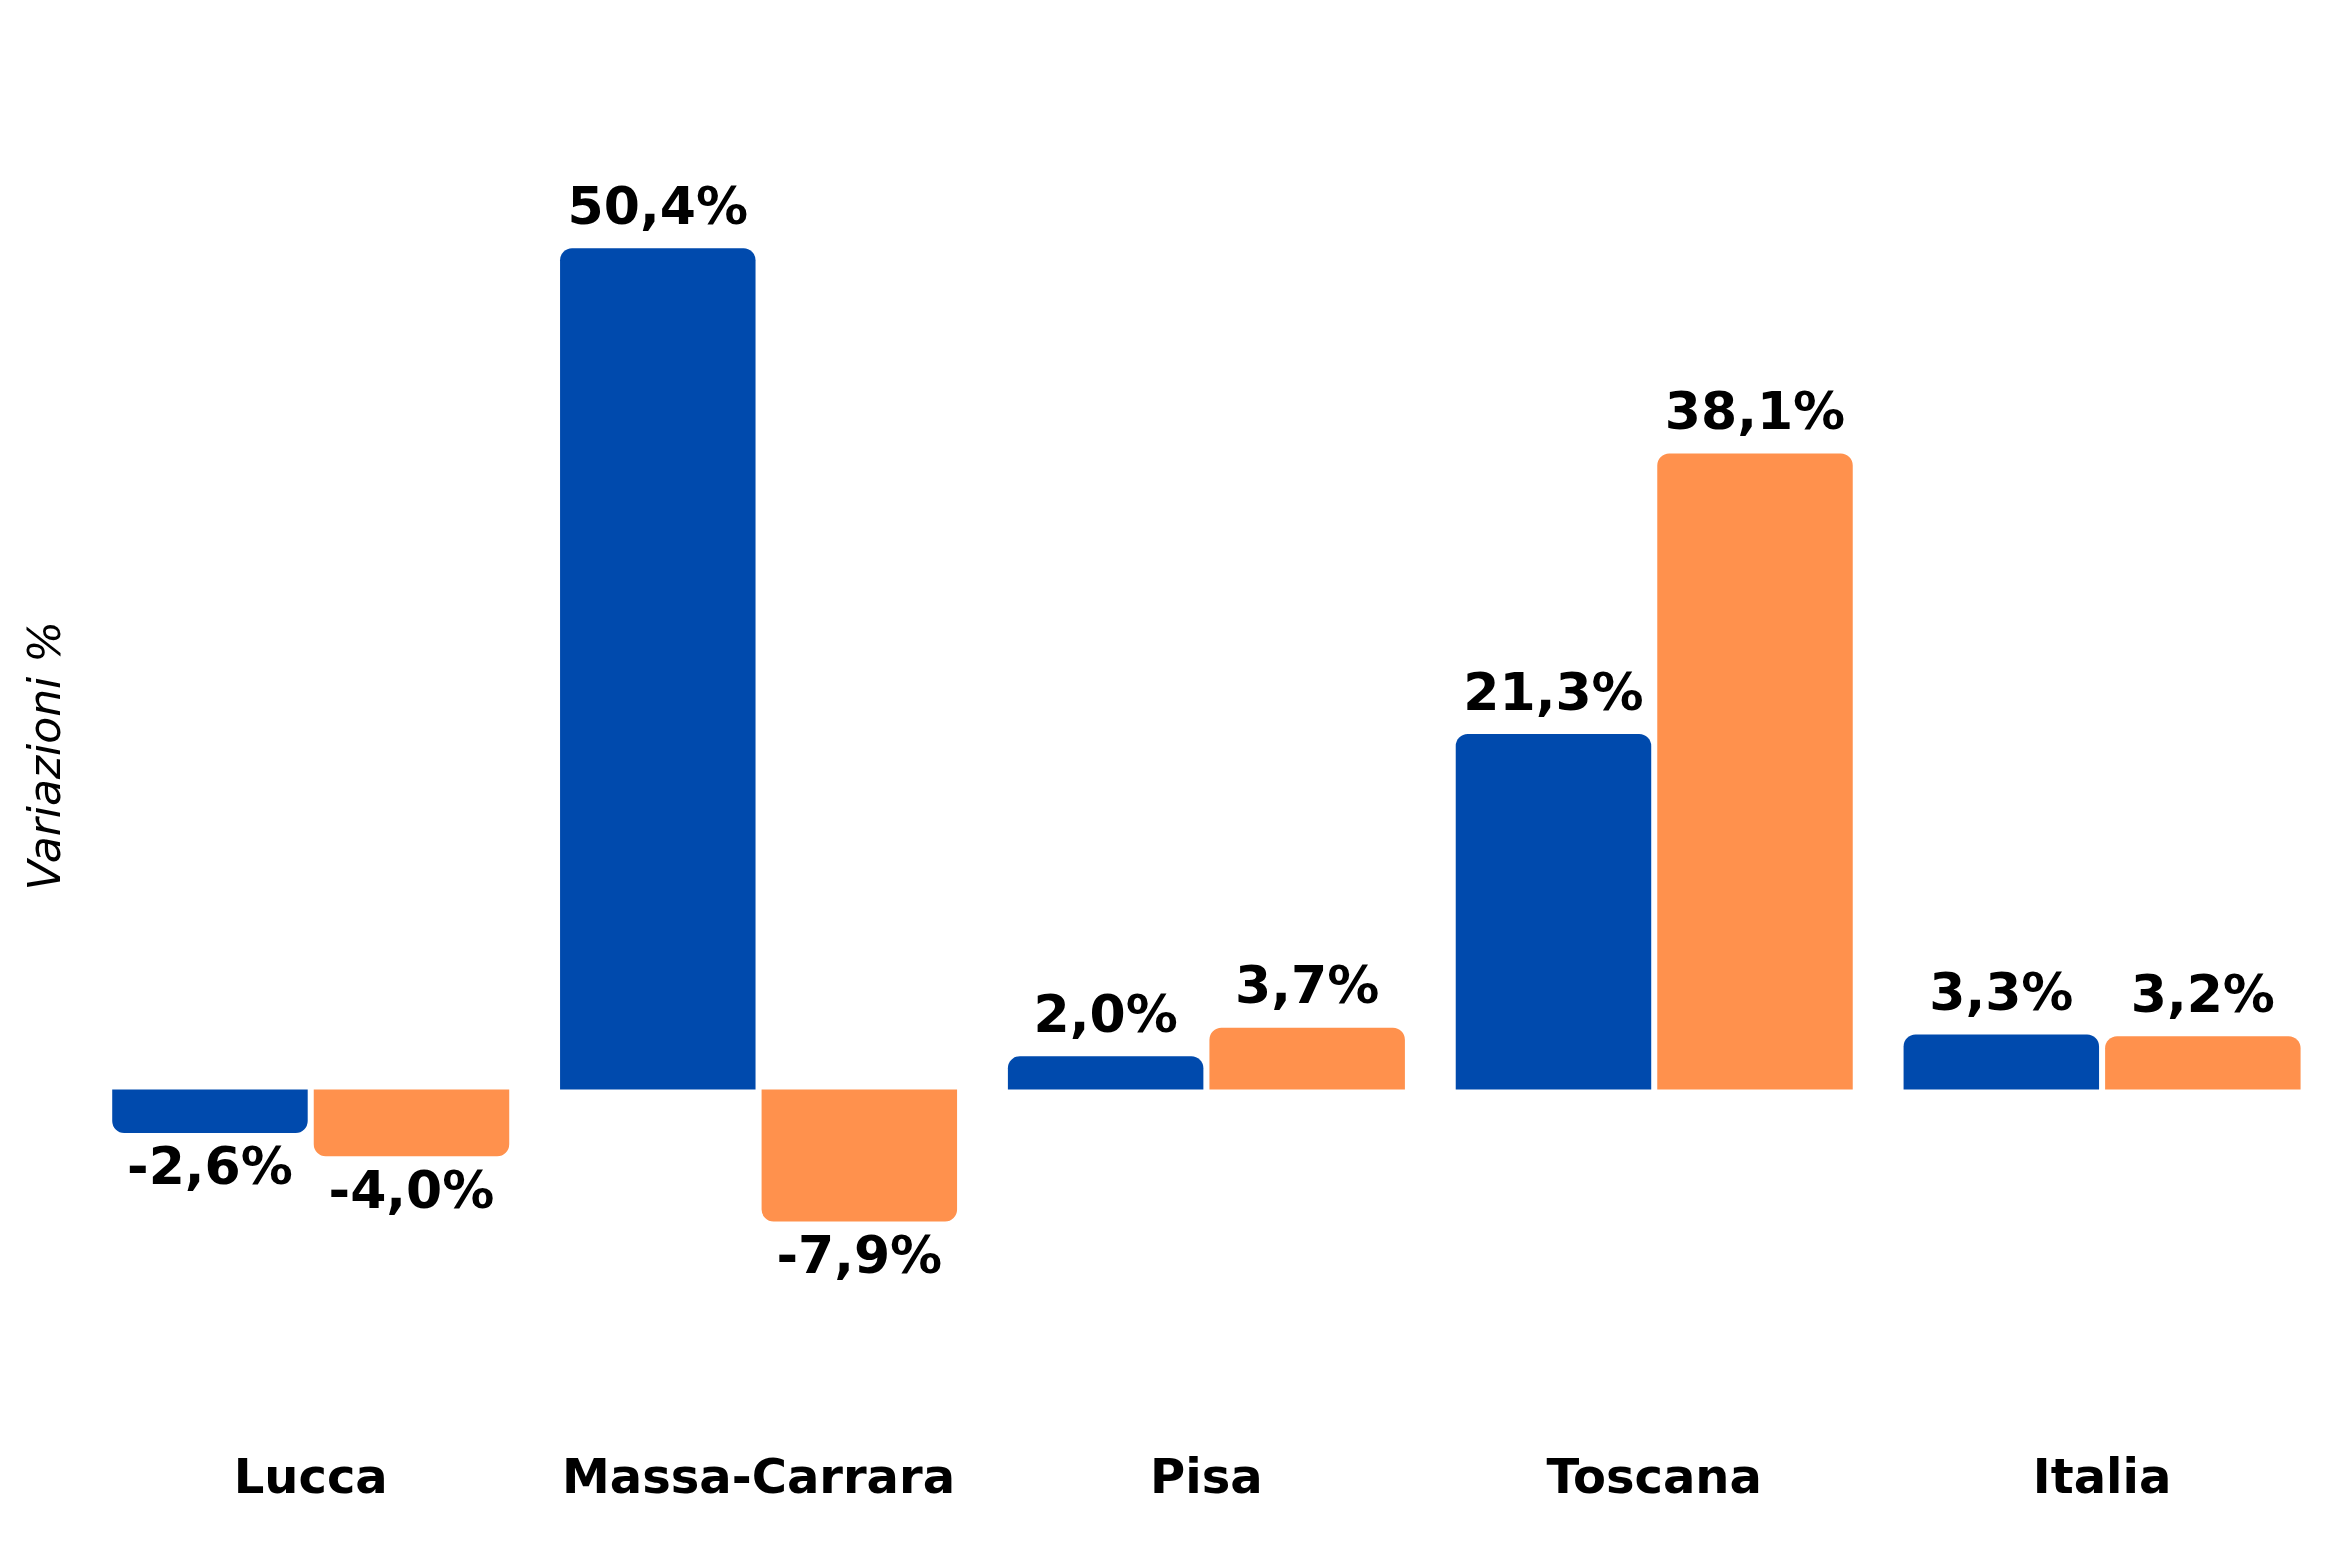 The height and width of the screenshot is (1547, 2344). I want to click on data-label: -4,0%, so click(411, 1189).